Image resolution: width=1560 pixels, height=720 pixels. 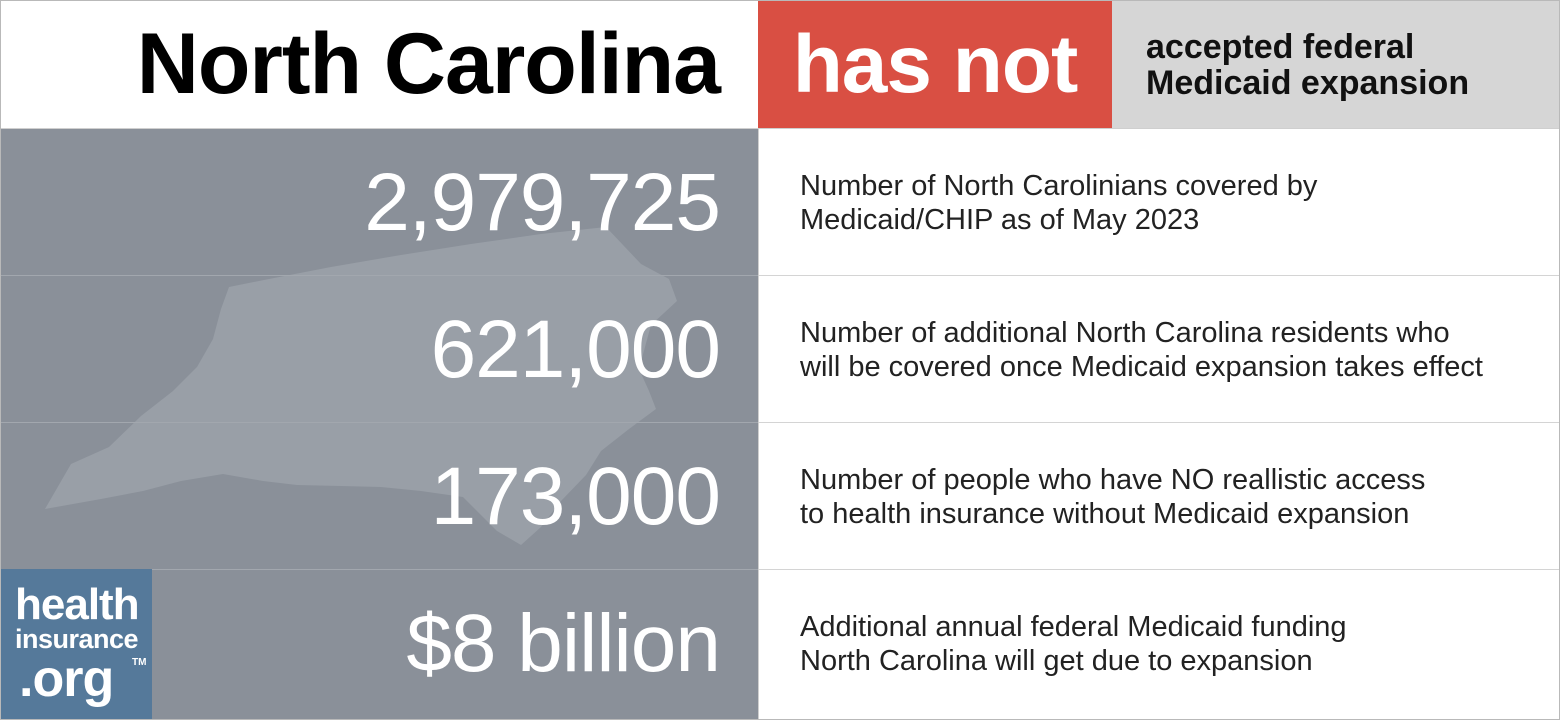 I want to click on status-description-line-2: Medicaid expansion, so click(x=1308, y=83).